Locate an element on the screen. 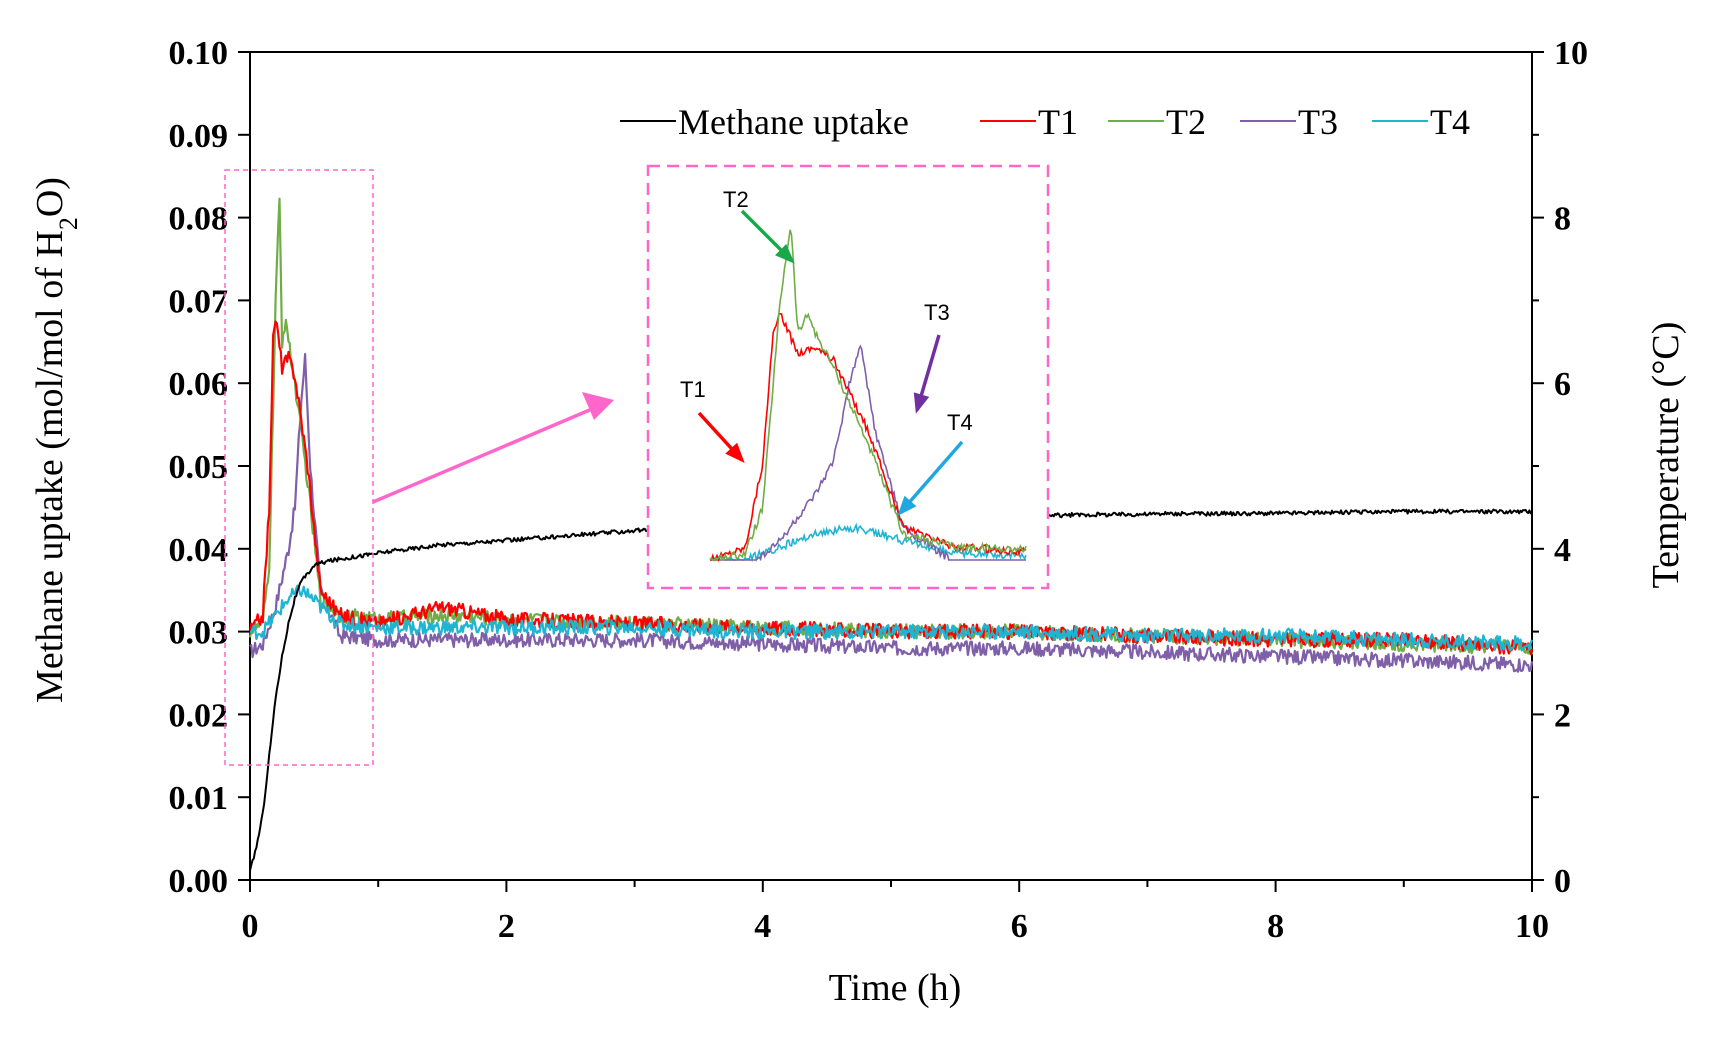 The image size is (1716, 1043). legend-label: T1 is located at coordinates (1058, 122).